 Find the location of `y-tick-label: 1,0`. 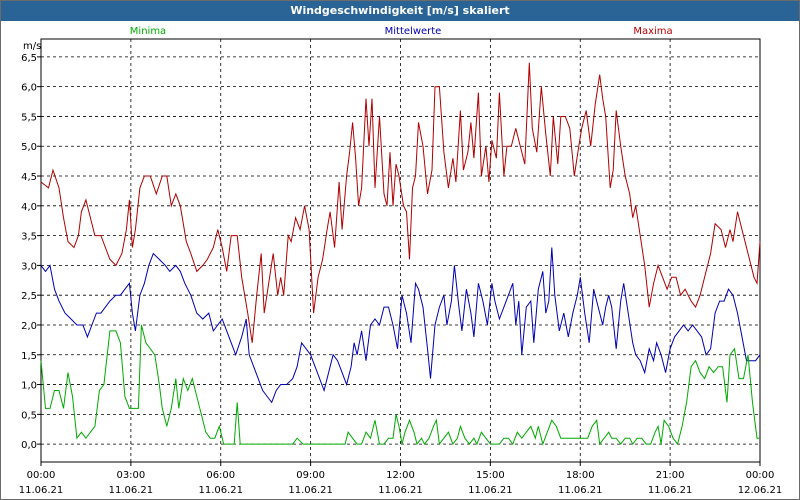

y-tick-label: 1,0 is located at coordinates (29, 386).